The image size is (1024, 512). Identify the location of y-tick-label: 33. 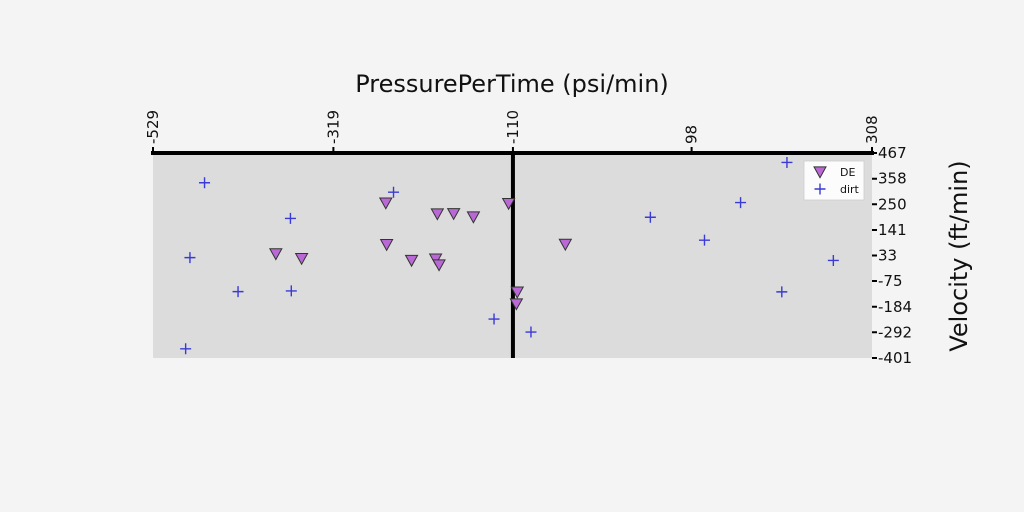
(887, 256).